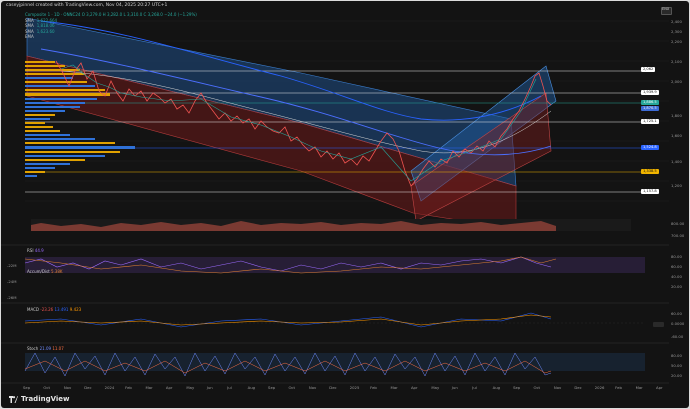  Describe the element at coordinates (650, 191) in the screenshot. I see `price-tag: 1,157.8` at that location.